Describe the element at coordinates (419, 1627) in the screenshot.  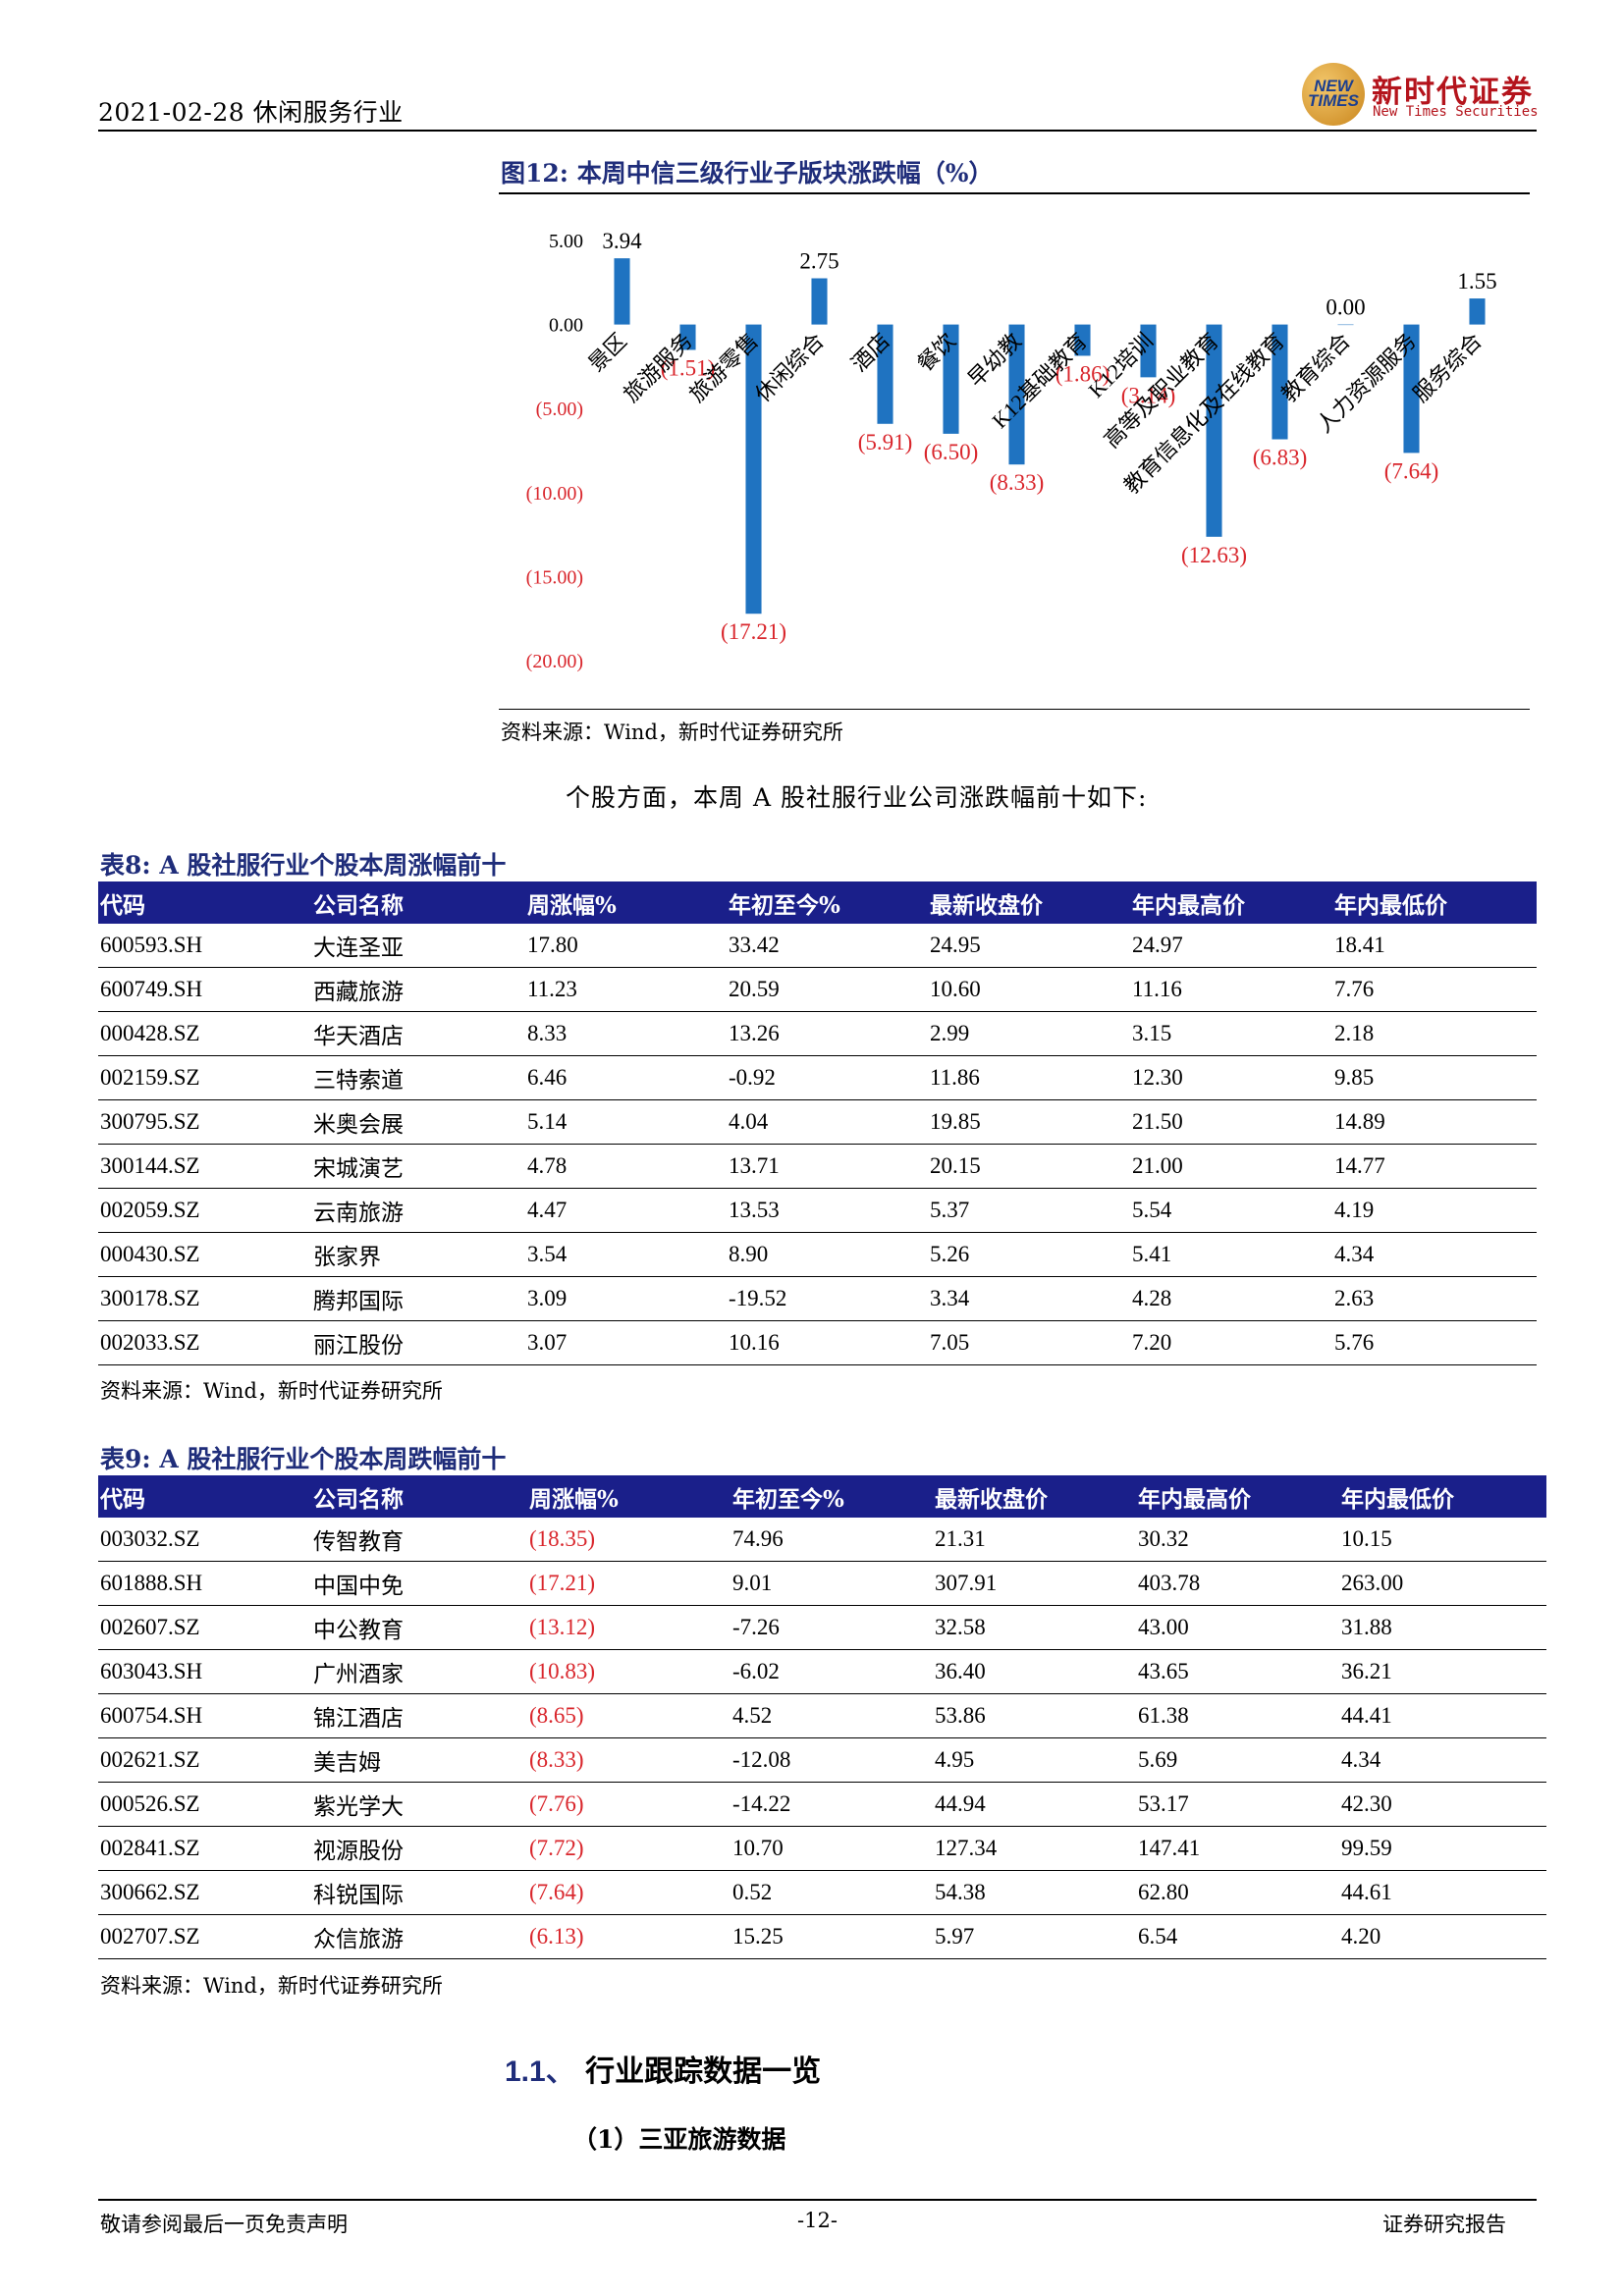
I see `table-cell: 中公教育` at that location.